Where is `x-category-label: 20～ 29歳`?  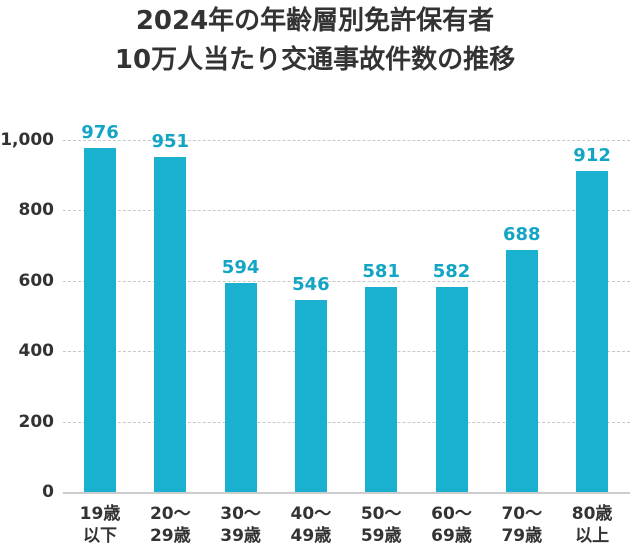 x-category-label: 20～ 29歳 is located at coordinates (170, 525).